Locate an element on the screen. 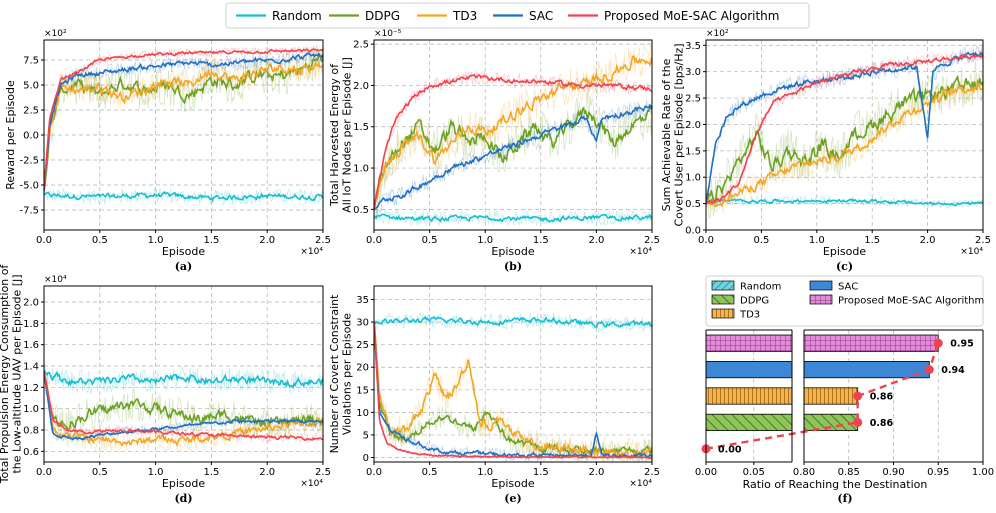  series-shadow-ddpg is located at coordinates (844, 140).